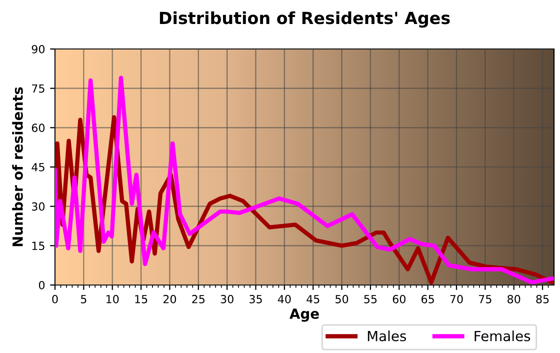 Image resolution: width=560 pixels, height=353 pixels. What do you see at coordinates (17, 166) in the screenshot?
I see `y-axis-title: Number of residents` at bounding box center [17, 166].